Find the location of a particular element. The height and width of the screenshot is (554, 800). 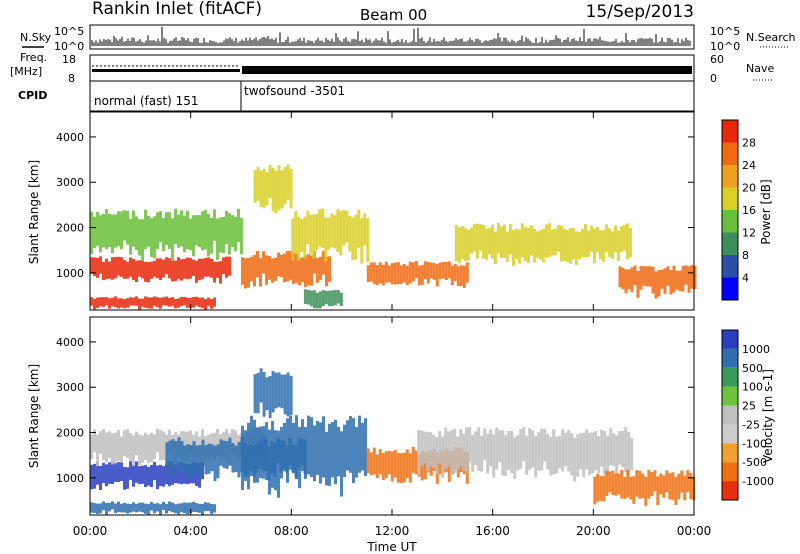

x-tick-label: 08:00 is located at coordinates (291, 531).